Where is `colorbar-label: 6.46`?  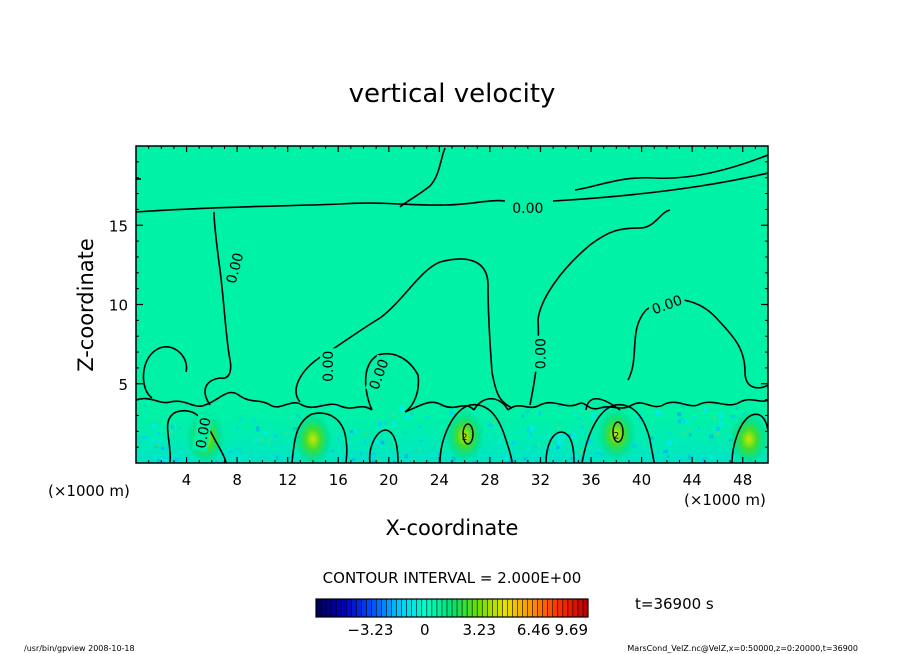
colorbar-label: 6.46 is located at coordinates (533, 630).